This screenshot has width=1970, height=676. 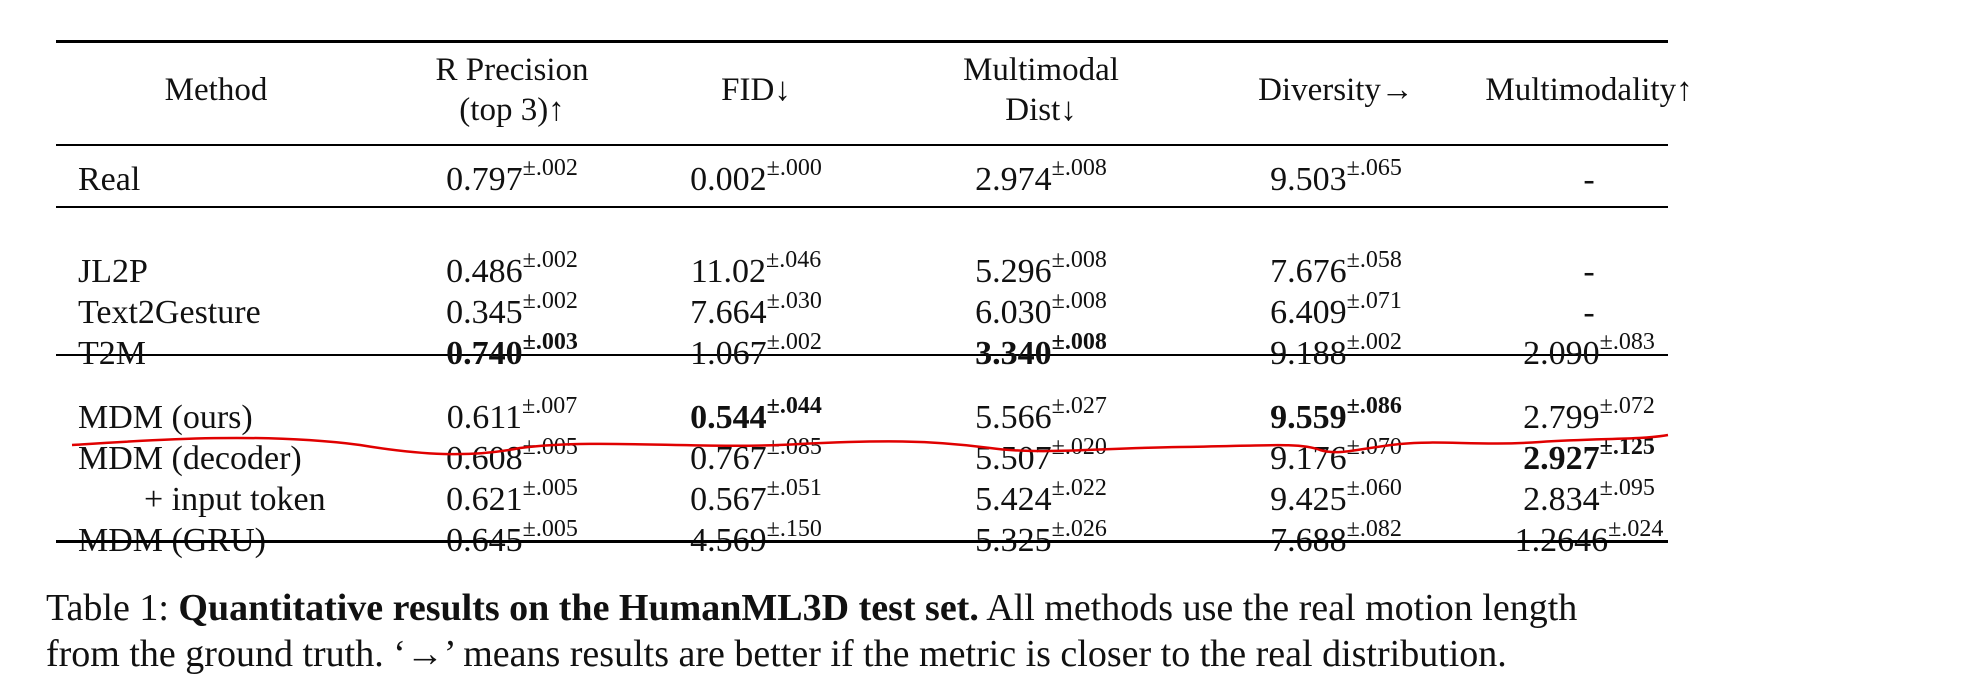 I want to click on metric-std: ±.085, so click(x=794, y=447).